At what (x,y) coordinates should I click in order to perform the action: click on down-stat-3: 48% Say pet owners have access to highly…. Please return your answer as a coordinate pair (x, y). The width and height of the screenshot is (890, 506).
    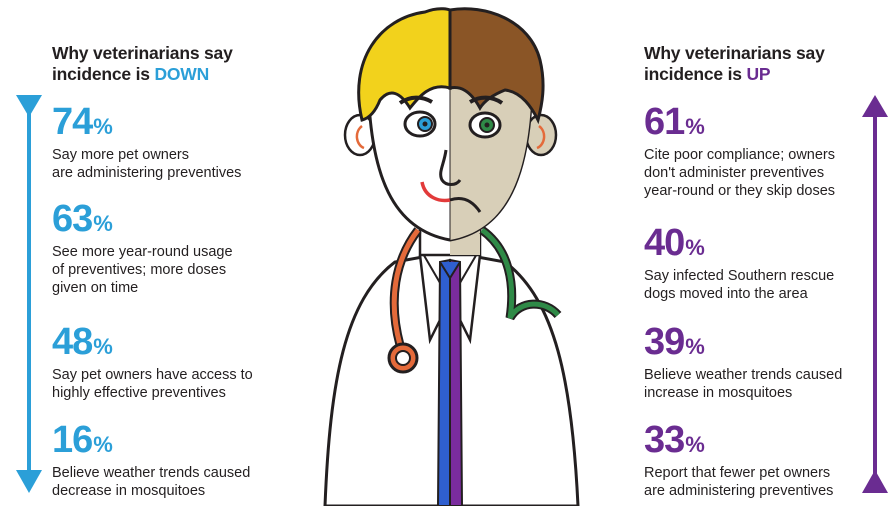
    Looking at the image, I should click on (152, 362).